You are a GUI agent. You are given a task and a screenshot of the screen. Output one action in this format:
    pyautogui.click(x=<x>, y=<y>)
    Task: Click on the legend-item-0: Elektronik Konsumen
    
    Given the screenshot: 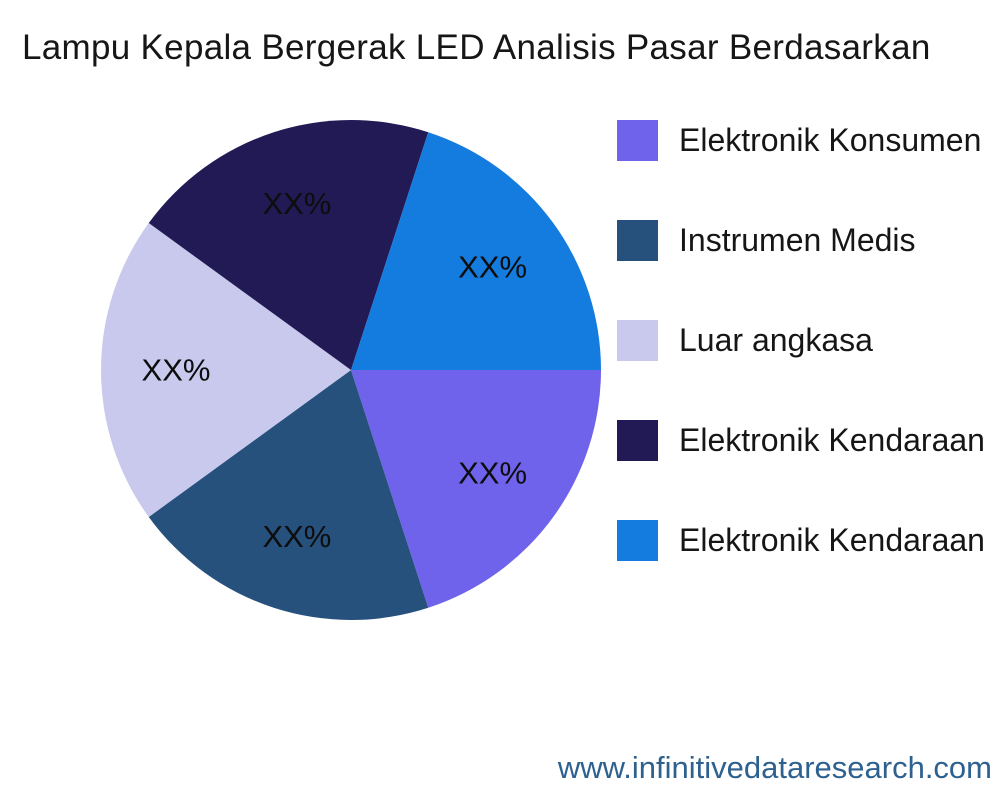 What is the action you would take?
    pyautogui.click(x=801, y=140)
    